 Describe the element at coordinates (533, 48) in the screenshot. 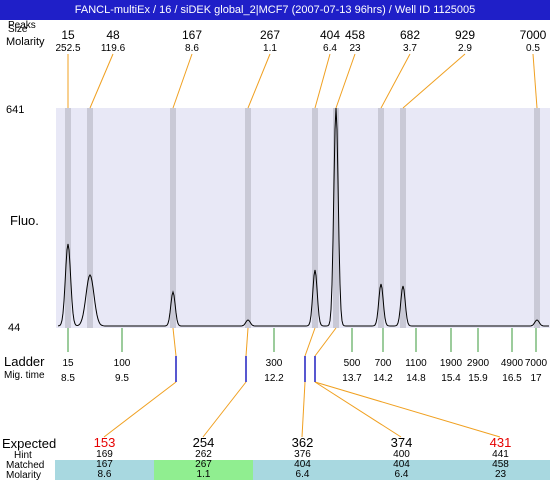

I see `peak-molarity-label: 0.5` at that location.